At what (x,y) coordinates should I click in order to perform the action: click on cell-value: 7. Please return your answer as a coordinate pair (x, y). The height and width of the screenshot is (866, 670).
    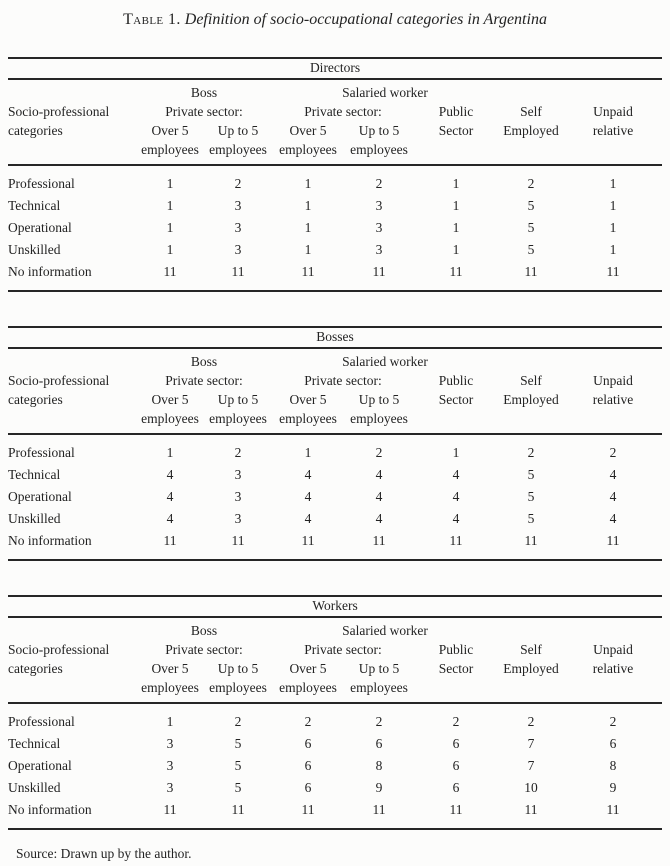
    Looking at the image, I should click on (531, 743).